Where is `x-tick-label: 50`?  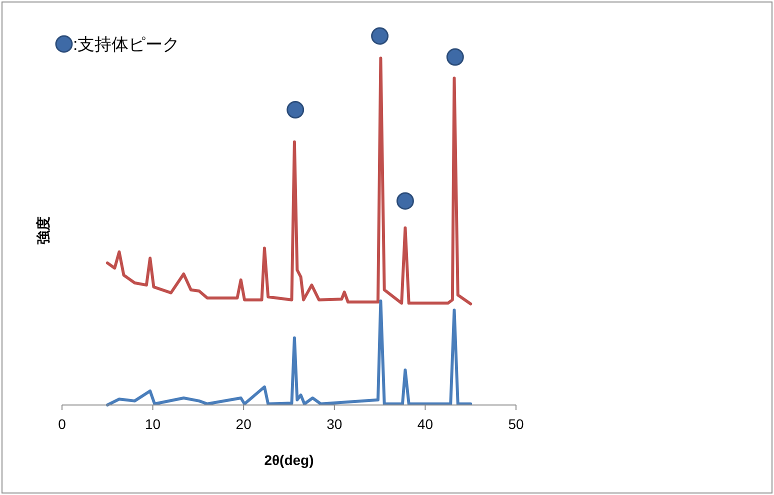 x-tick-label: 50 is located at coordinates (516, 424).